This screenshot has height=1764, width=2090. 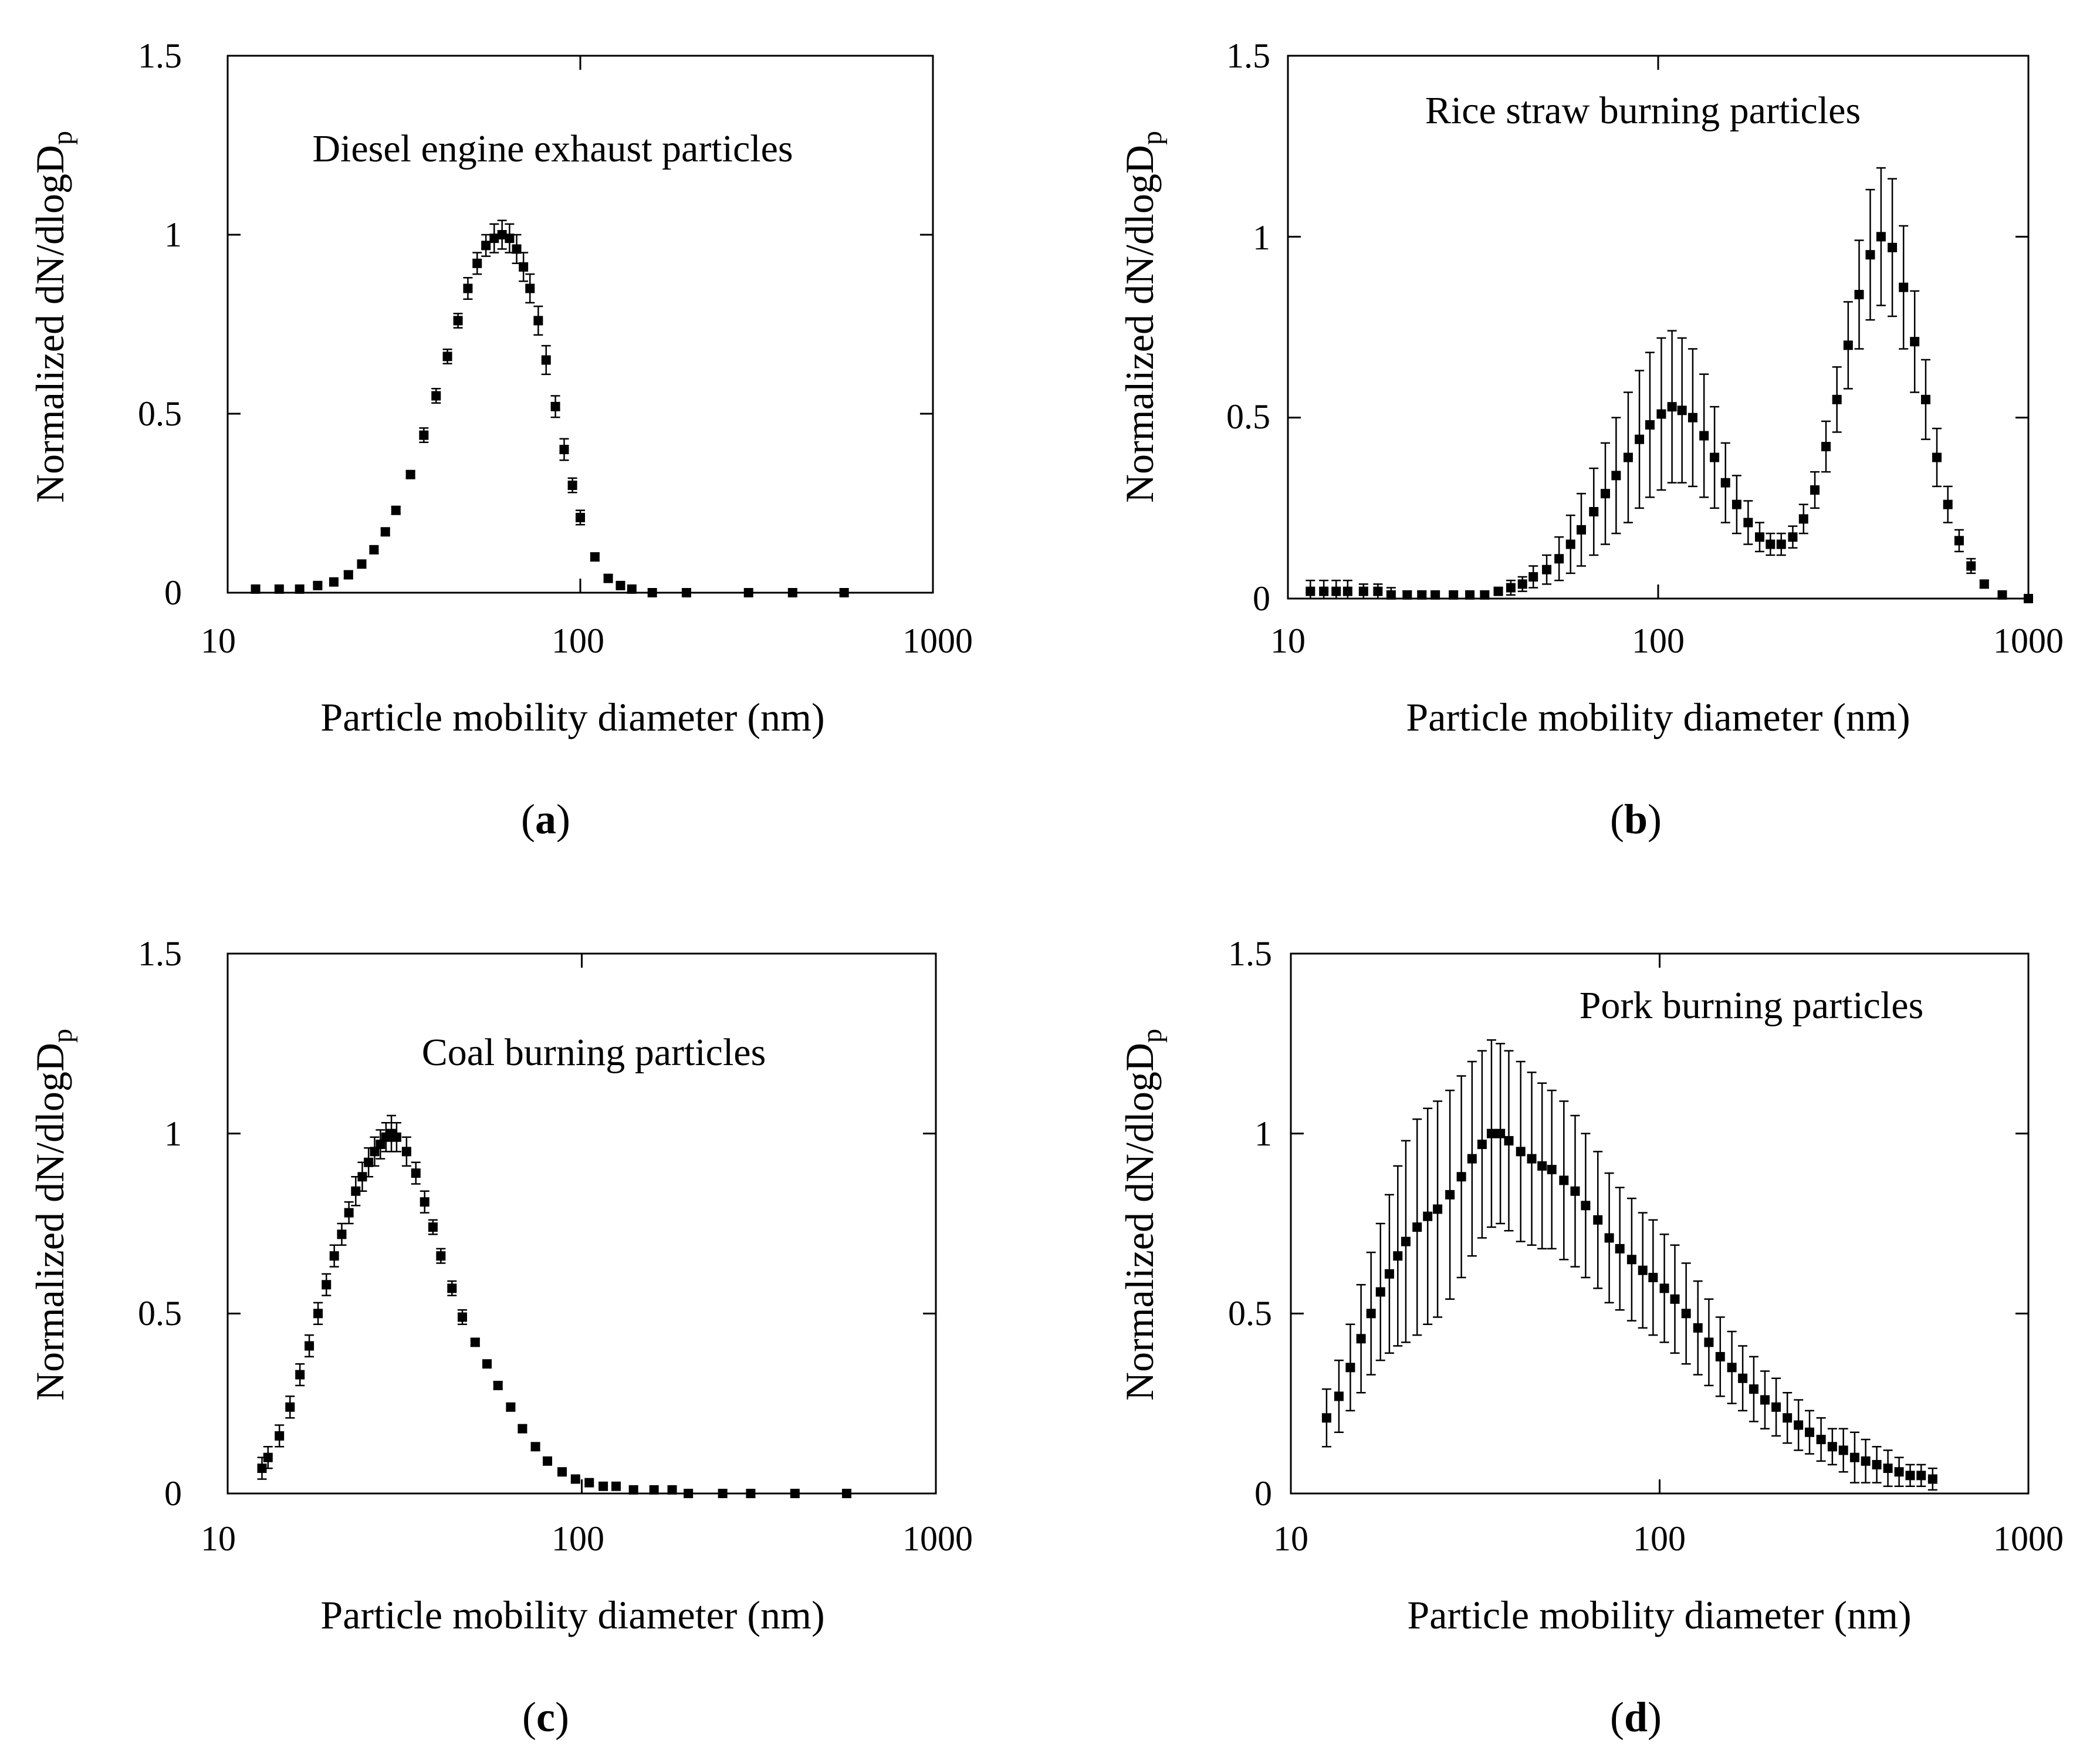 I want to click on y-tick-label: 1, so click(x=1263, y=1133).